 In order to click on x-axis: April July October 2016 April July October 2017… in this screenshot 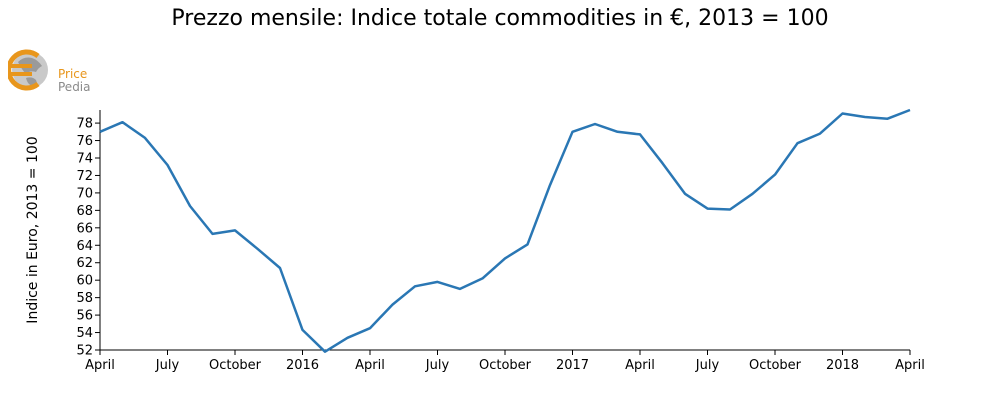, I will do `click(505, 361)`.